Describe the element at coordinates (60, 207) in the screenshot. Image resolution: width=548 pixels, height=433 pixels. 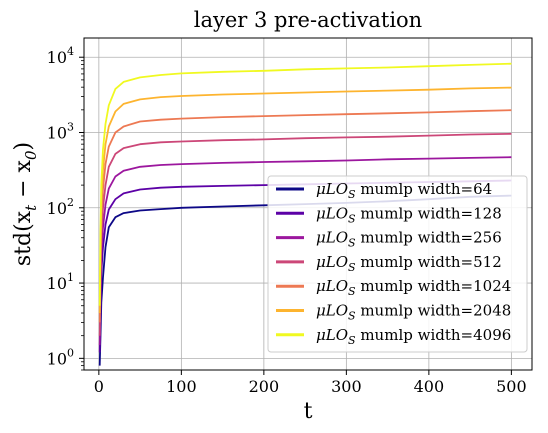
I see `y-tick-label: 10²` at that location.